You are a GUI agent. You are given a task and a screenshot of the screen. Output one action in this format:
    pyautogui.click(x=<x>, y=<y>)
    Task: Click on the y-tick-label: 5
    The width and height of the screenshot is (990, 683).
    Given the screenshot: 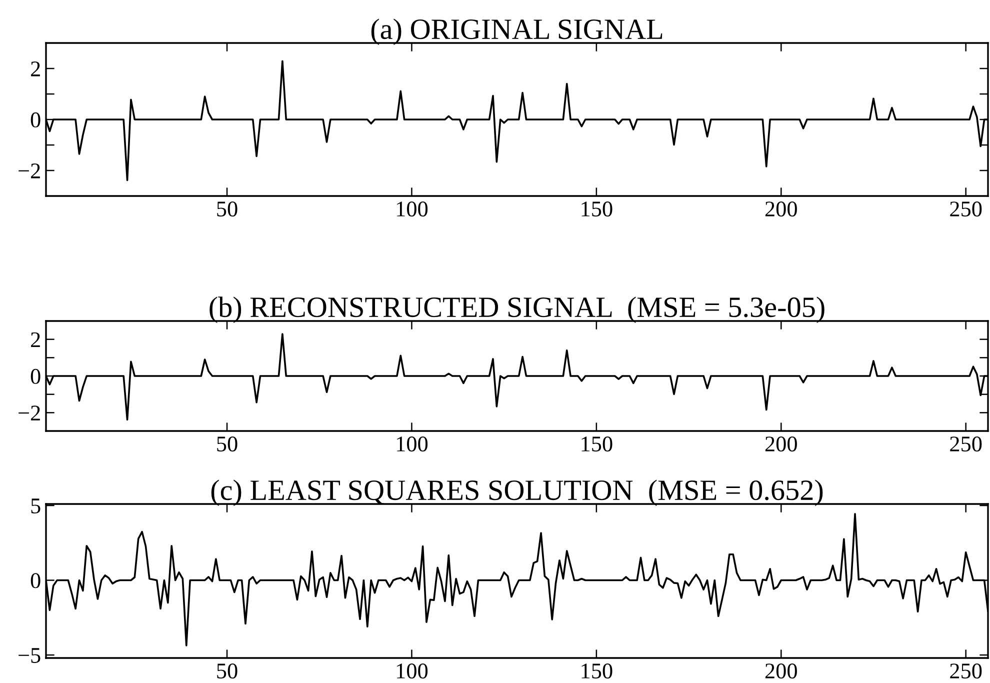 What is the action you would take?
    pyautogui.click(x=35, y=506)
    